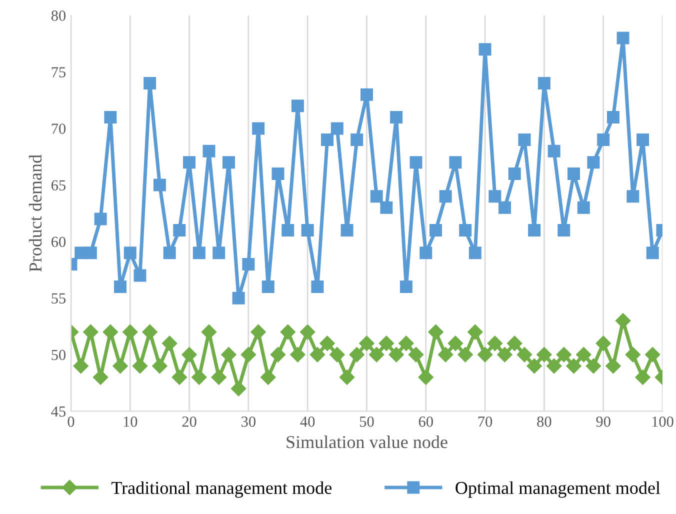  What do you see at coordinates (59, 242) in the screenshot?
I see `y-tick-label: 60` at bounding box center [59, 242].